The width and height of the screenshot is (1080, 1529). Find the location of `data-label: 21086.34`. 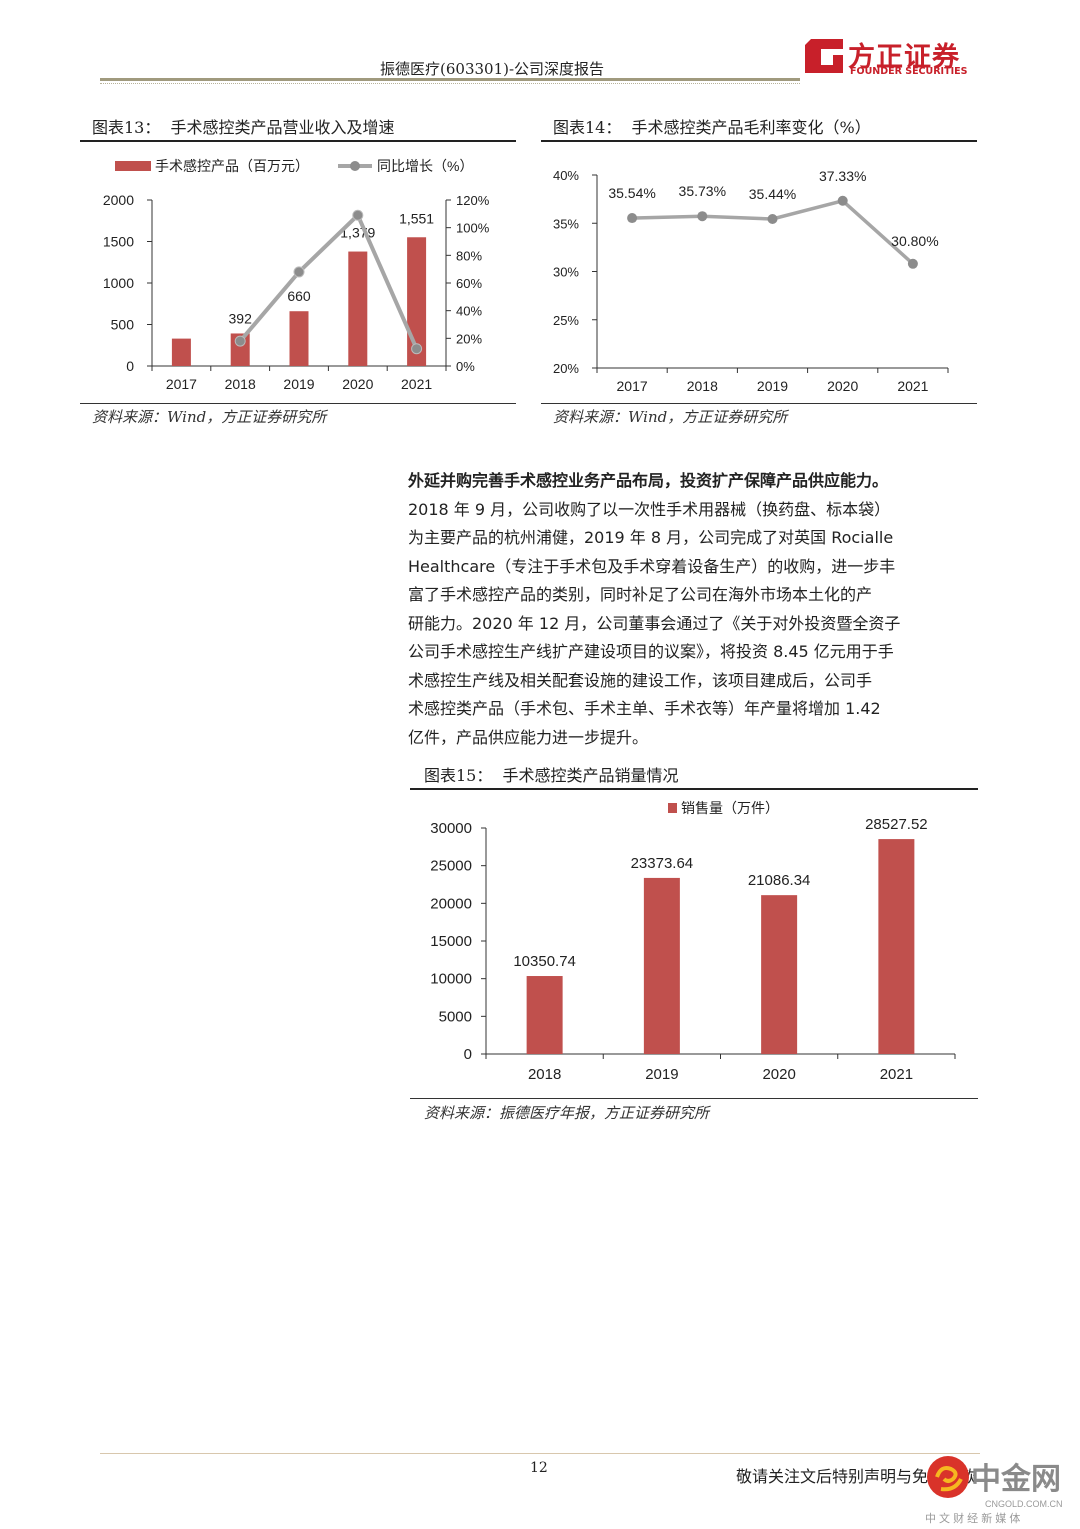

data-label: 21086.34 is located at coordinates (779, 880).